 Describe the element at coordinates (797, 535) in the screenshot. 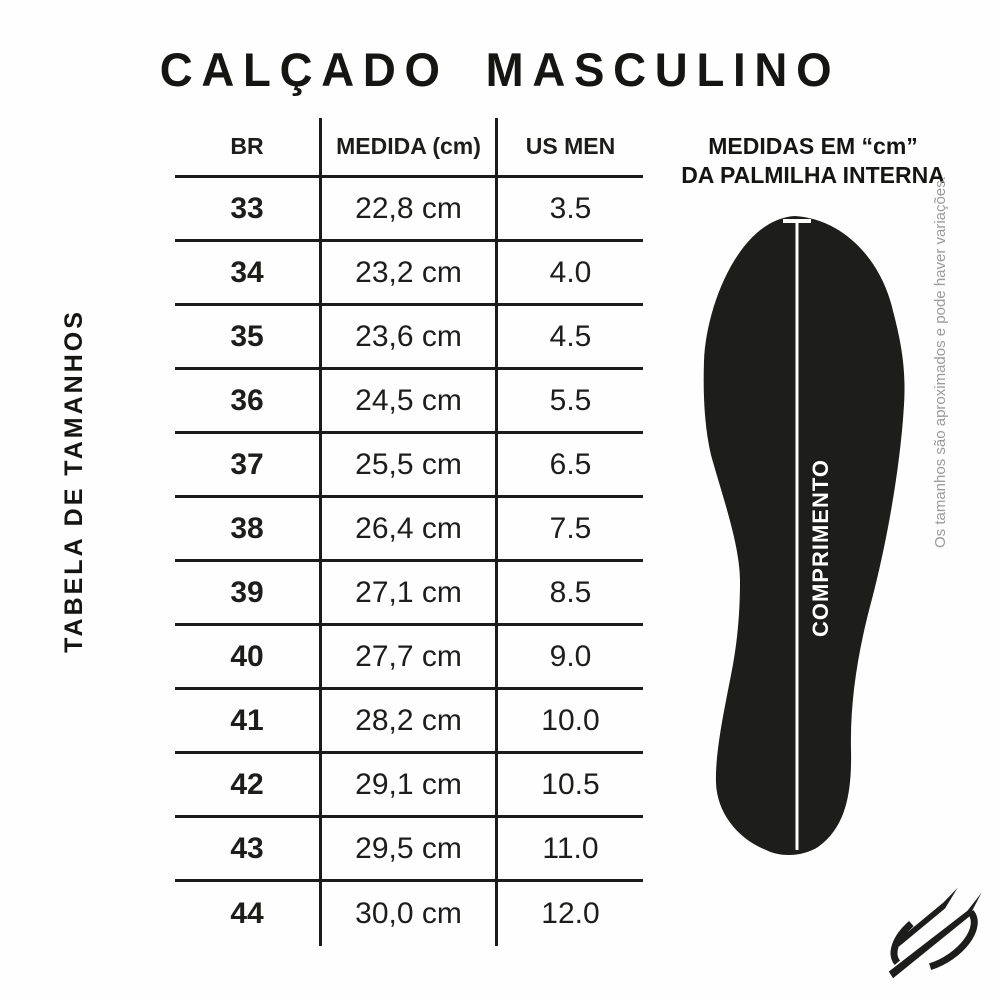

I see `measure-line` at that location.